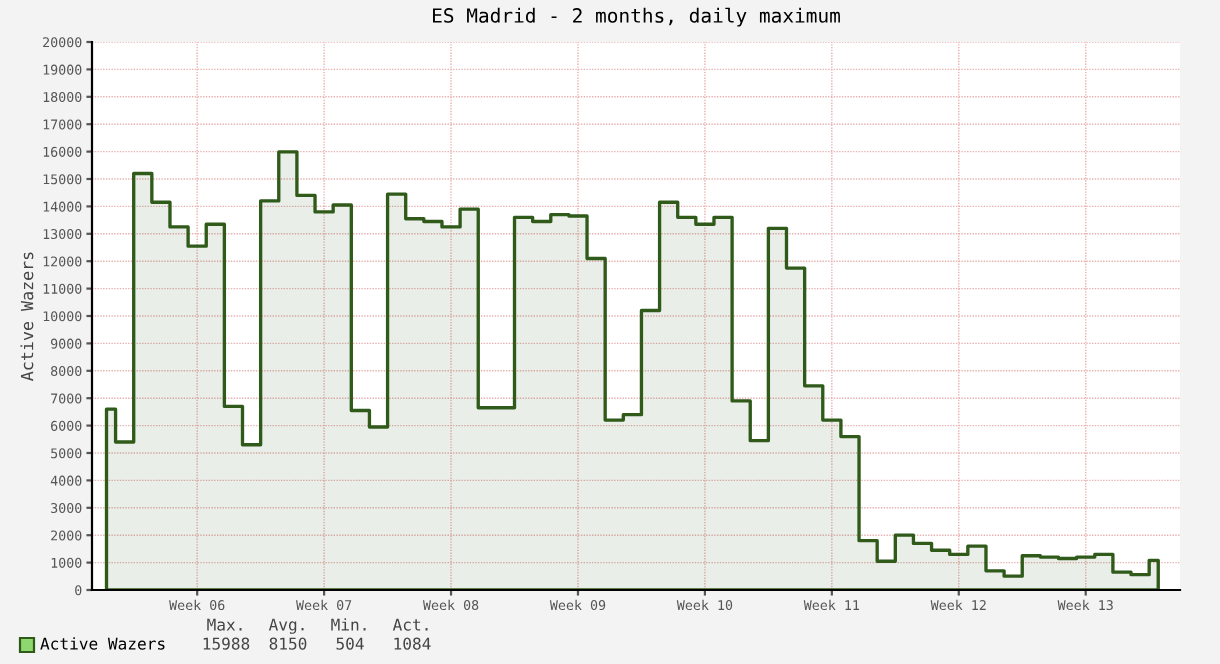  What do you see at coordinates (636, 17) in the screenshot?
I see `chart-title: ES Madrid - 2 months, daily maximum` at bounding box center [636, 17].